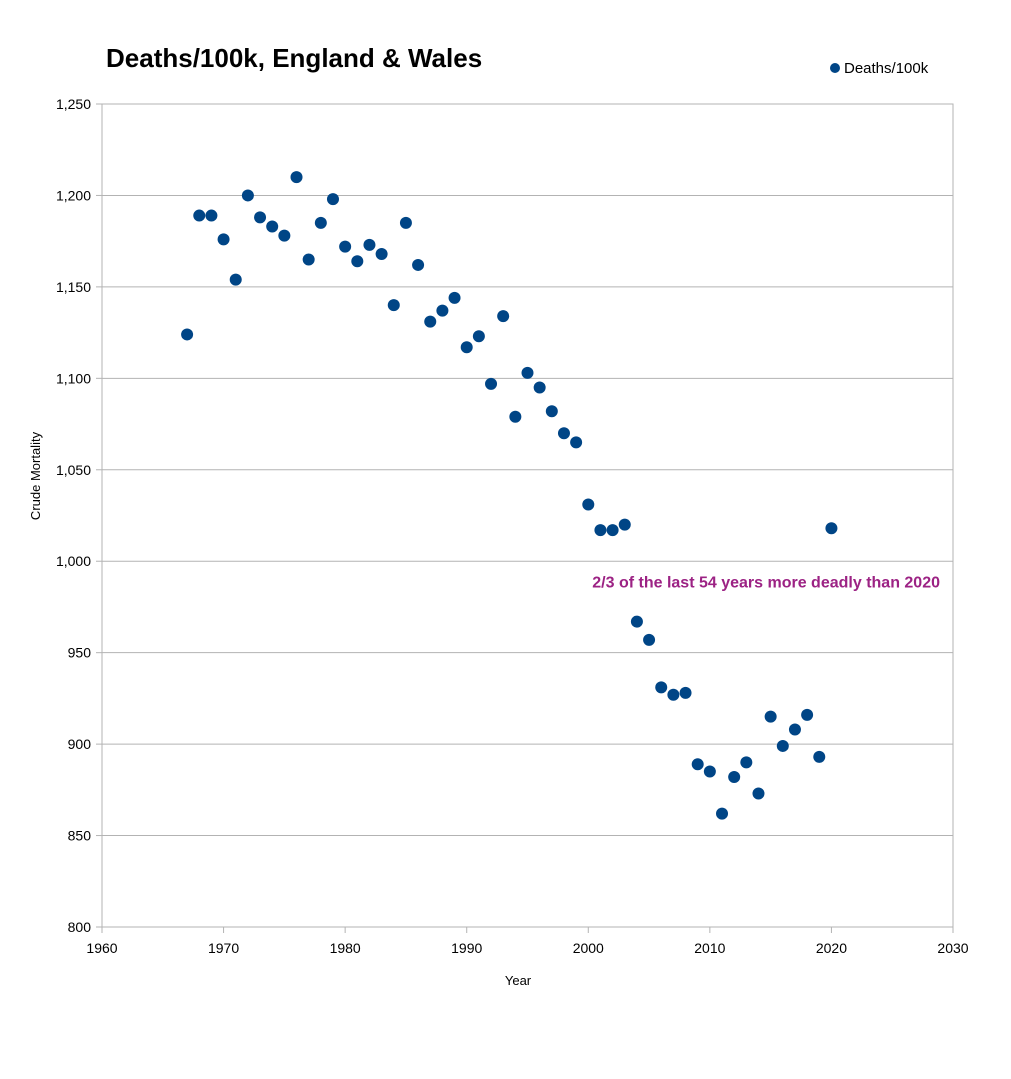 This screenshot has width=1011, height=1079. I want to click on data-point-1975, so click(284, 235).